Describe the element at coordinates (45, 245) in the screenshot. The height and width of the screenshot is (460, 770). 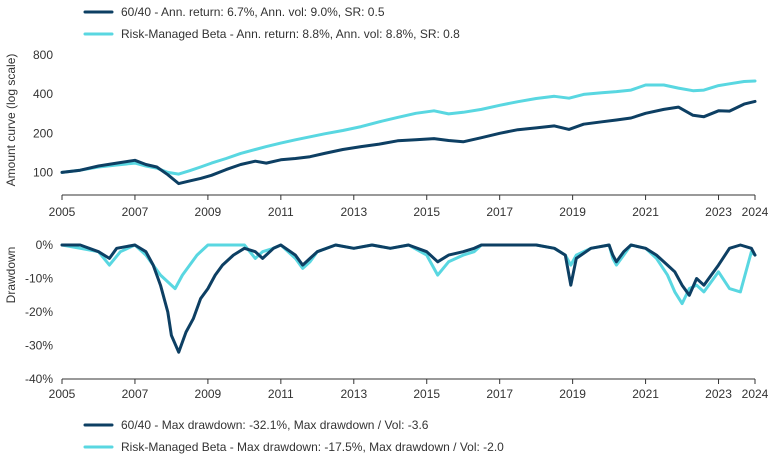
I see `bottom-y-tick-label: 0%` at that location.